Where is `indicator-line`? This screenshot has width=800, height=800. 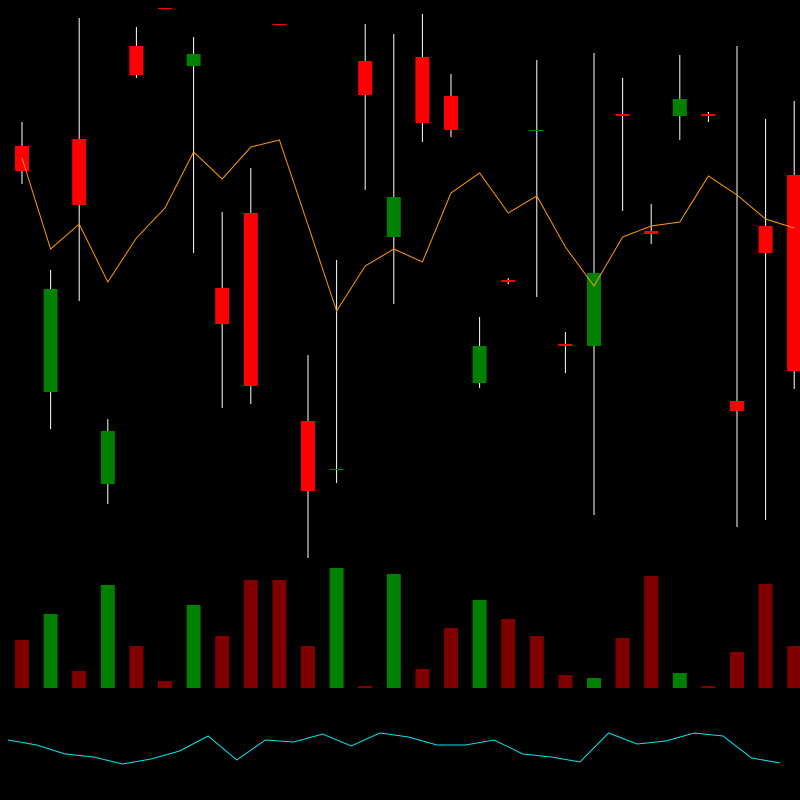 indicator-line is located at coordinates (394, 748).